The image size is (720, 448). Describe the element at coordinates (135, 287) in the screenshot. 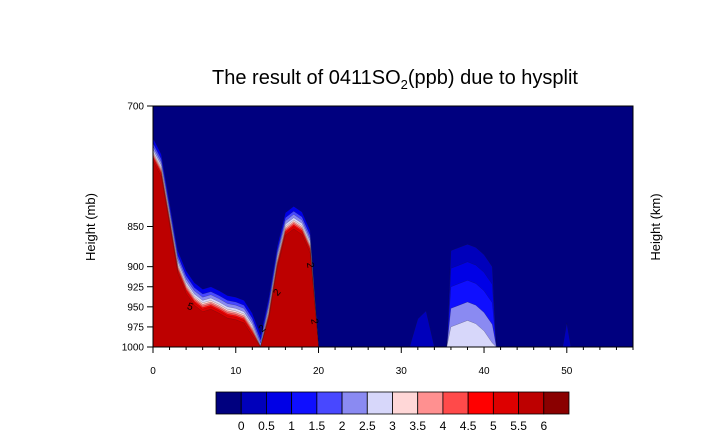

I see `y-tick-label-925: 925` at that location.